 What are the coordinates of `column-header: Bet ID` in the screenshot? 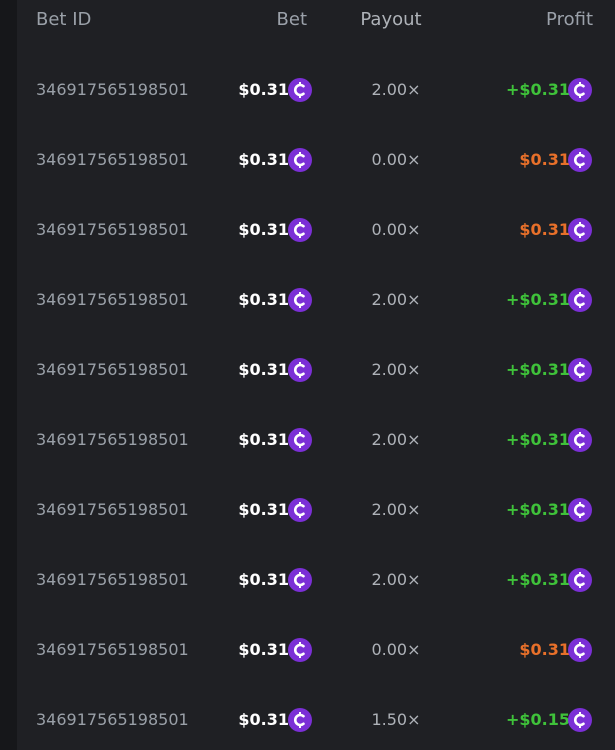 It's located at (64, 19).